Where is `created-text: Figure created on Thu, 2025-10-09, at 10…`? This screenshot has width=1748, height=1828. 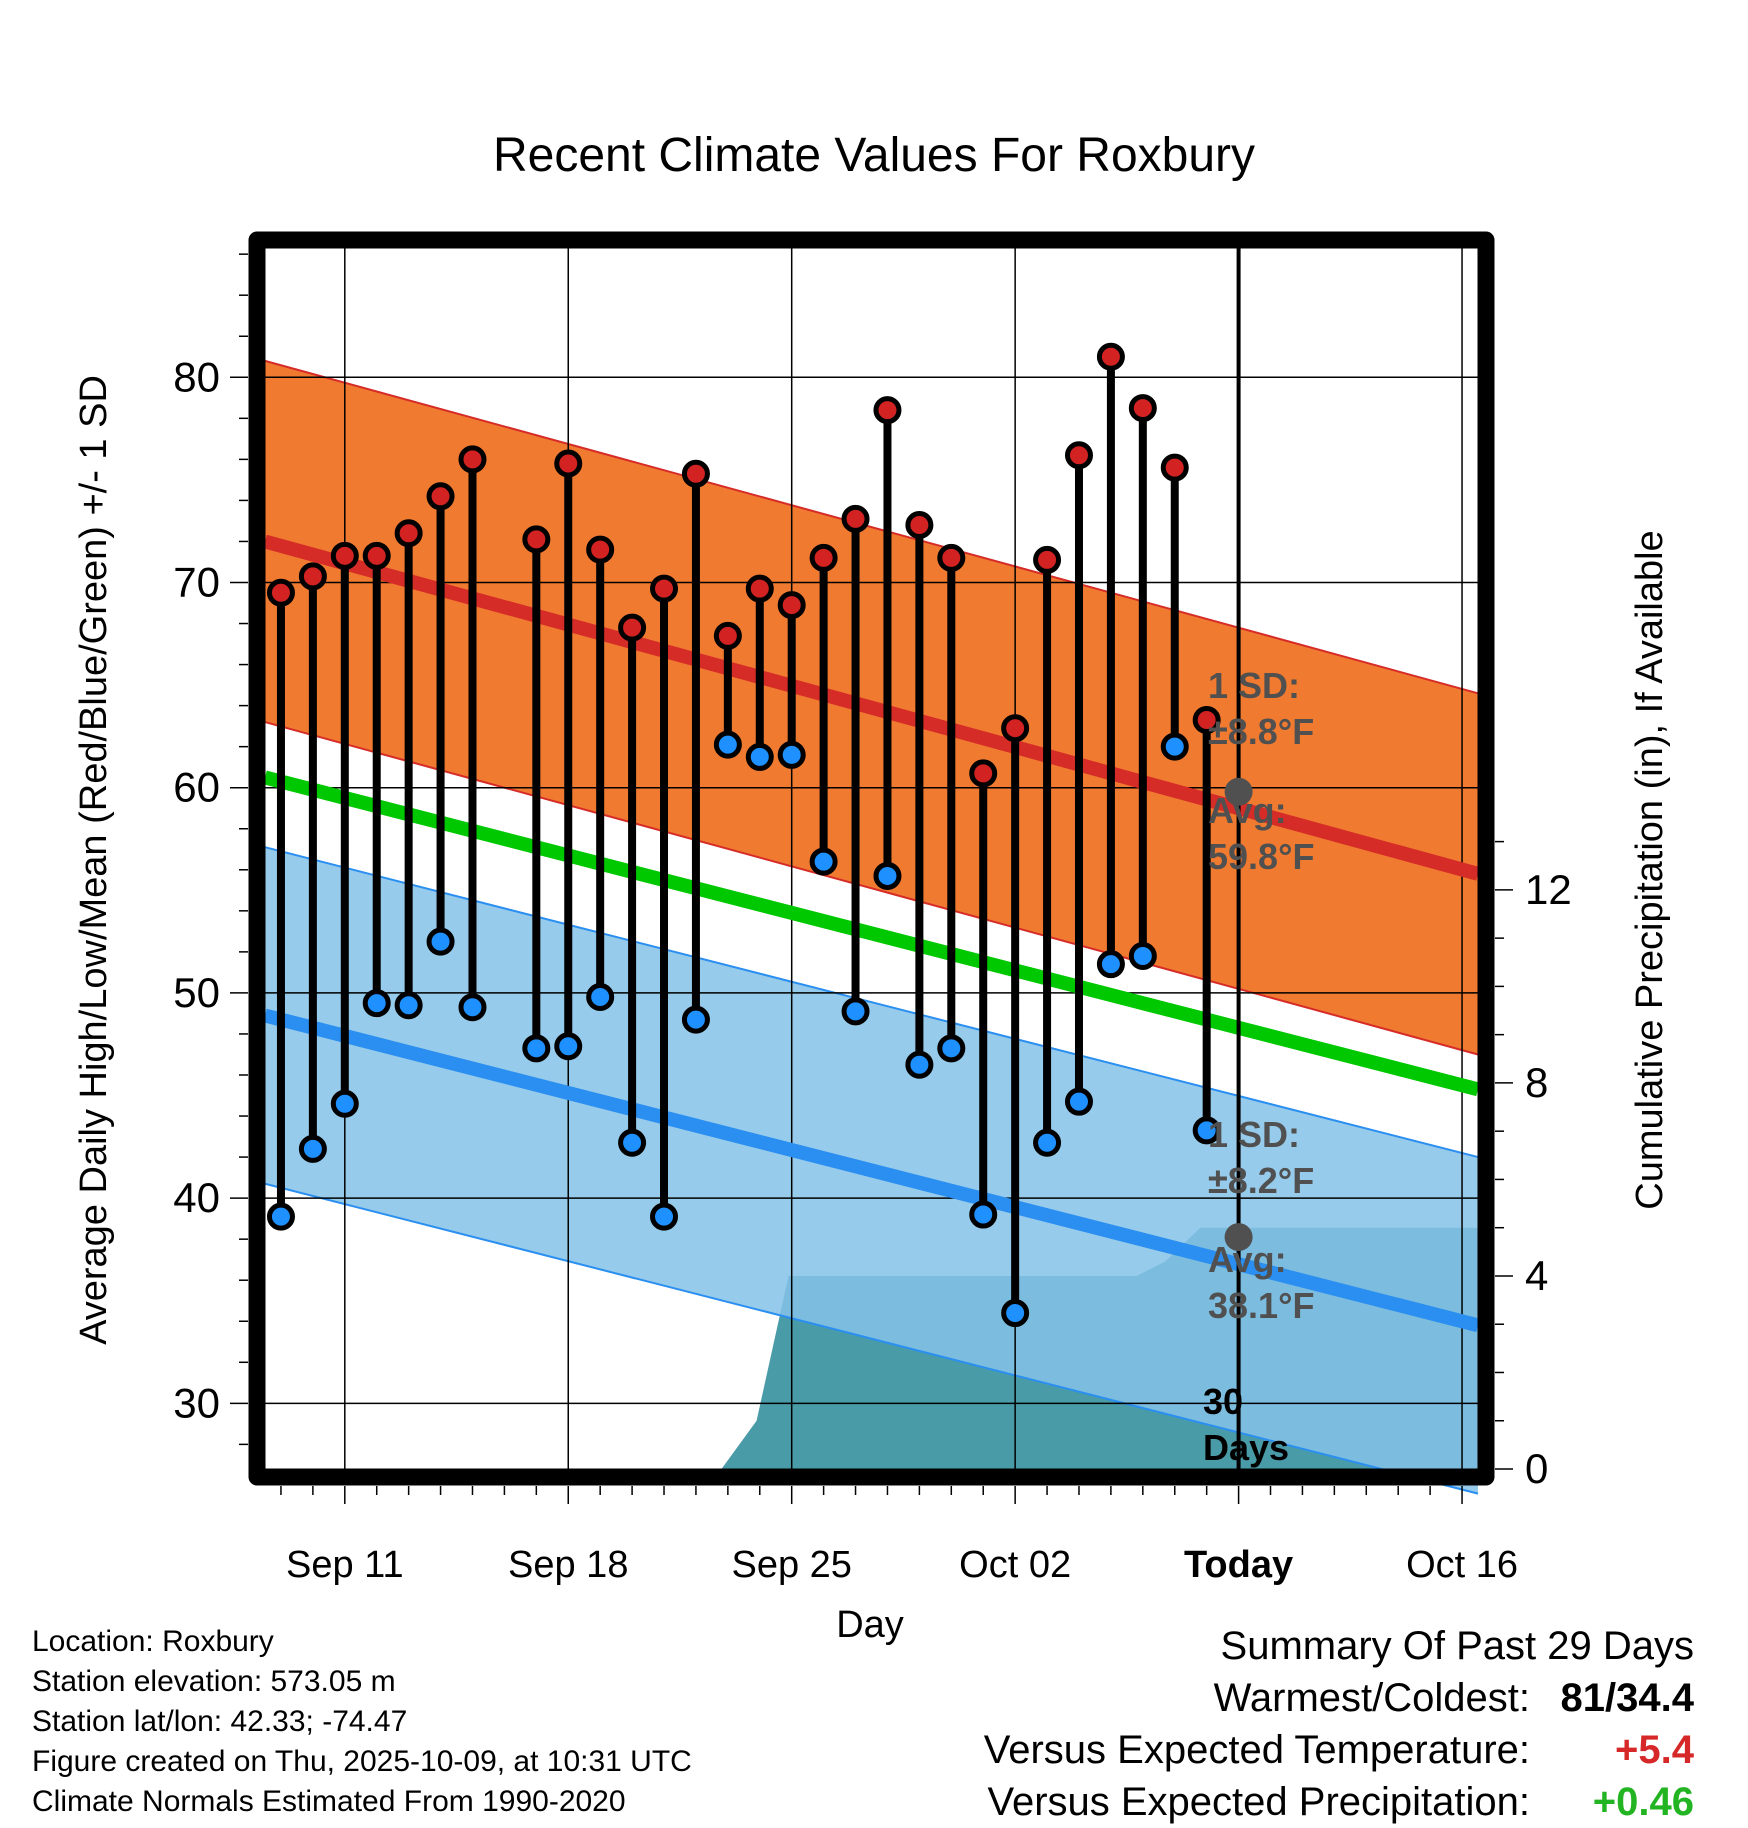 created-text: Figure created on Thu, 2025-10-09, at 10… is located at coordinates (362, 1761).